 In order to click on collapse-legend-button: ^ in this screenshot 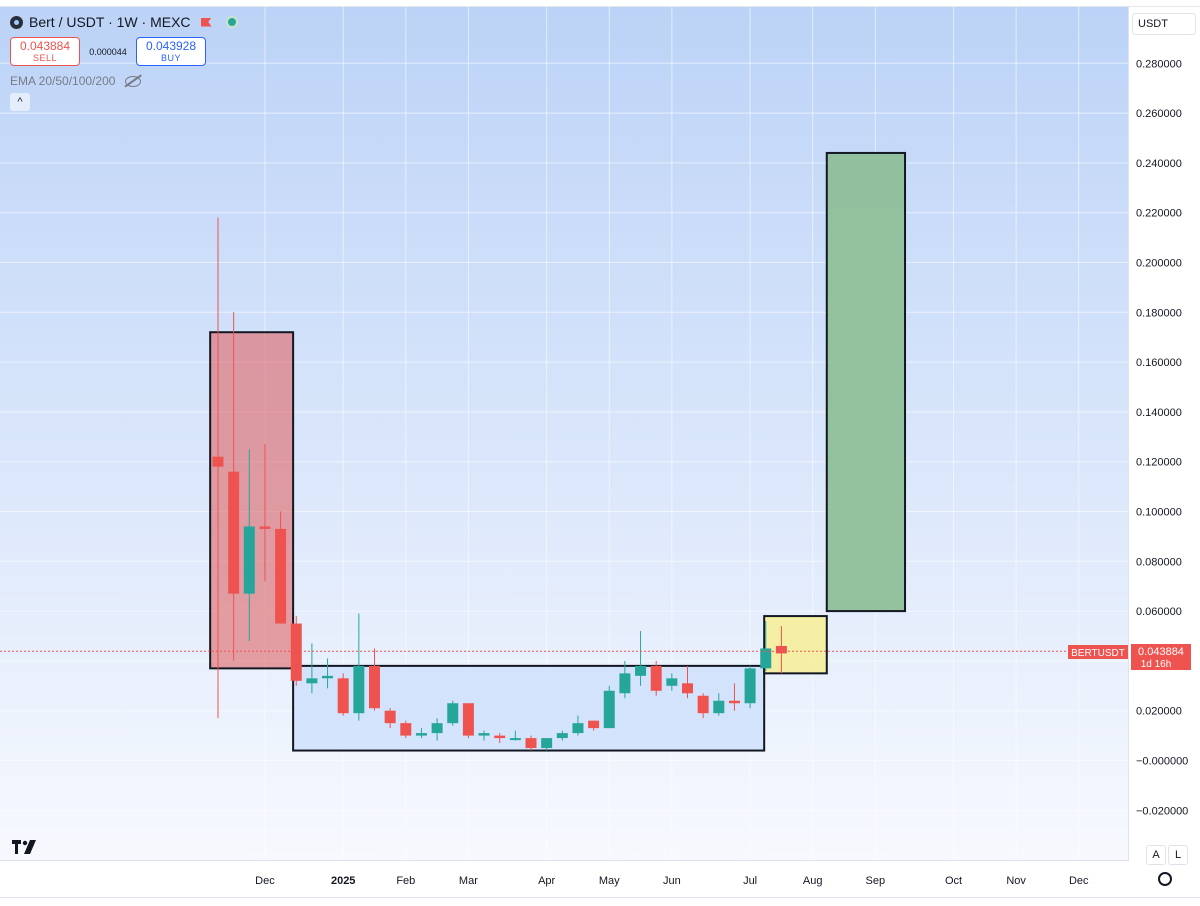, I will do `click(20, 102)`.